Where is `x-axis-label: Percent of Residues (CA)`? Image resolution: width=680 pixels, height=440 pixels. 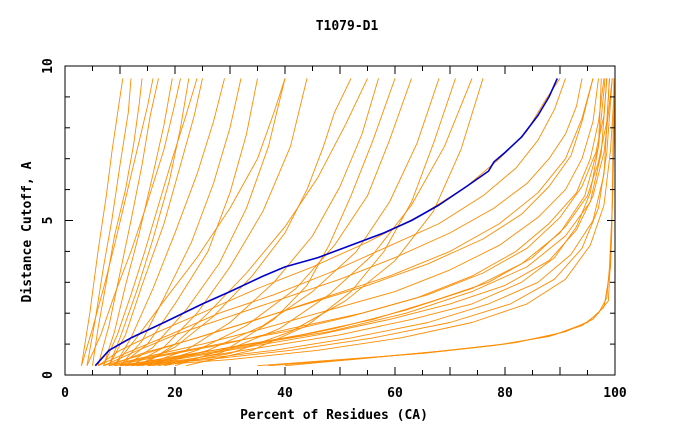
x-axis-label: Percent of Residues (CA) is located at coordinates (334, 415).